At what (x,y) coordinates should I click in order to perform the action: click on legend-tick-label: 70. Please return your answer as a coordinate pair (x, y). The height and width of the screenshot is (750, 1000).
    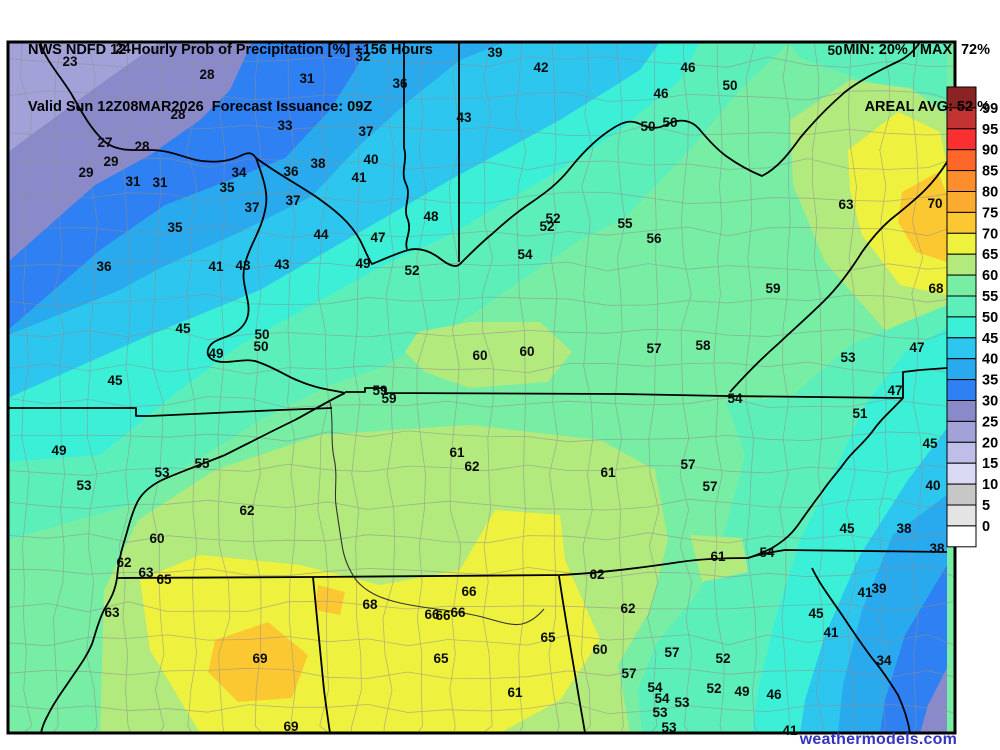
    Looking at the image, I should click on (990, 234).